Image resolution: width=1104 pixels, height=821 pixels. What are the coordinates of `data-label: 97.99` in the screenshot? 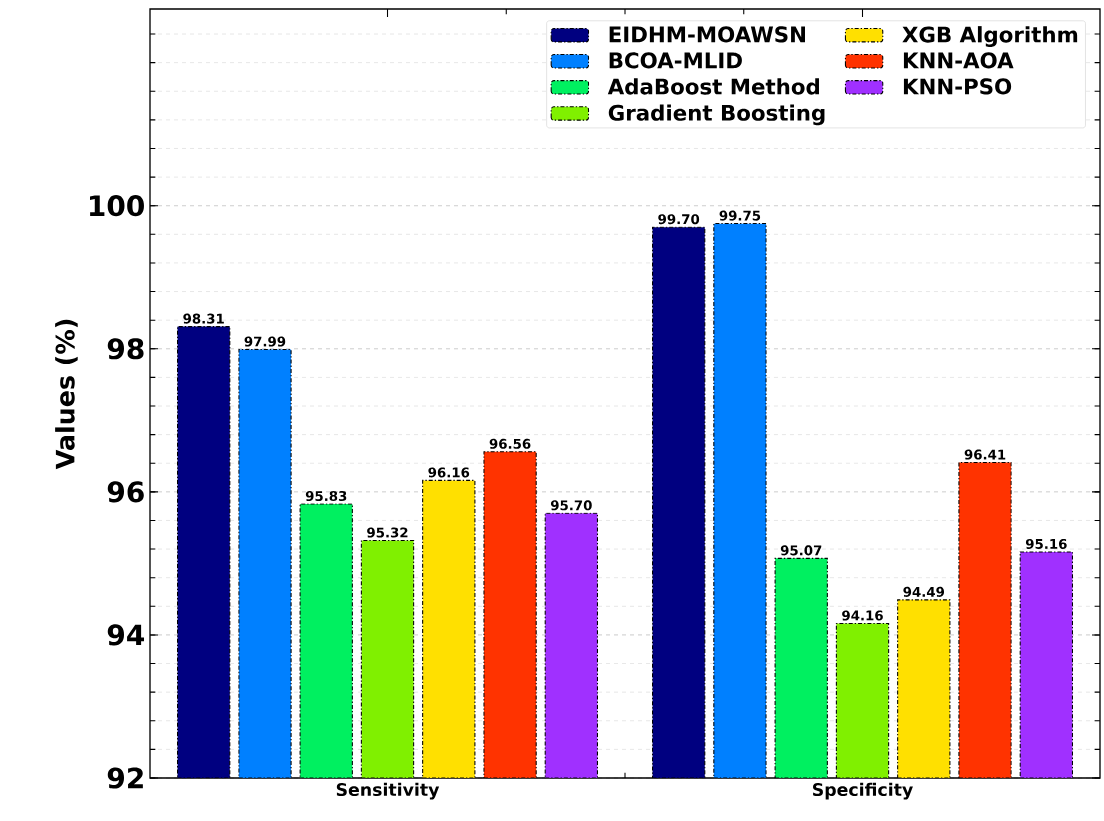 It's located at (265, 341).